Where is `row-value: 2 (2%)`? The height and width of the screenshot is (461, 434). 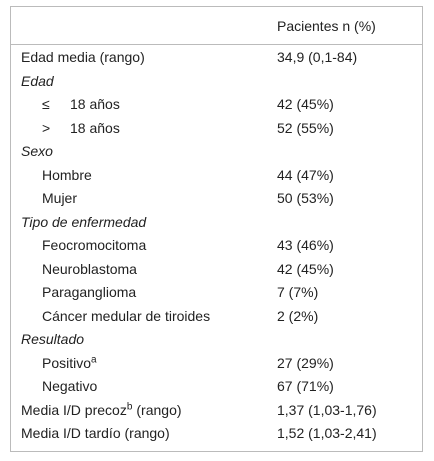 row-value: 2 (2%) is located at coordinates (298, 315).